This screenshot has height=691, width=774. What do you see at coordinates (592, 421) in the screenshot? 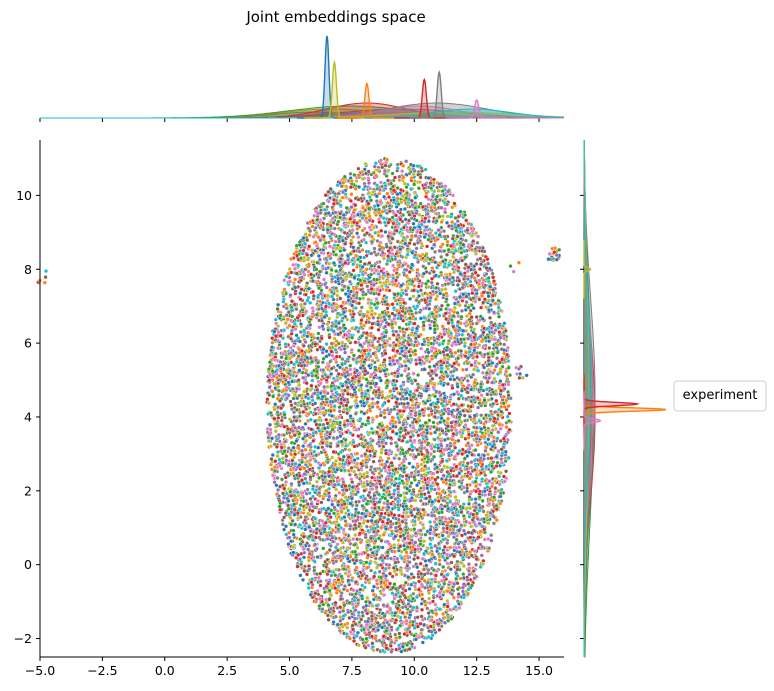
I see `right-marginal-peak` at bounding box center [592, 421].